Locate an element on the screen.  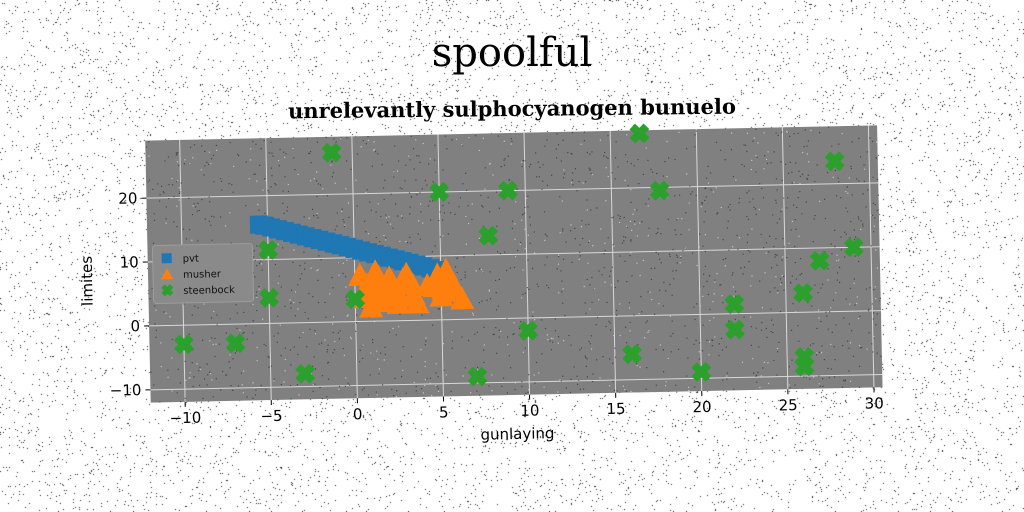
legend-label: musher is located at coordinates (202, 275).